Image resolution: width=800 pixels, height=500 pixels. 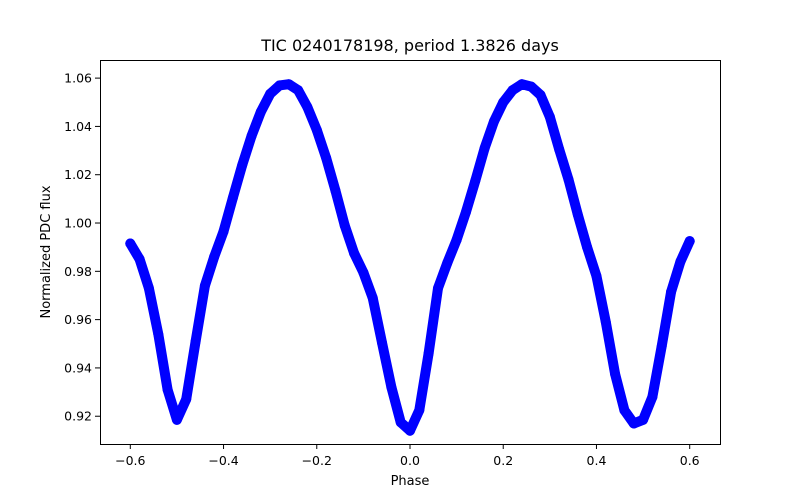 I want to click on y-tick-label: 0.98, so click(x=78, y=271).